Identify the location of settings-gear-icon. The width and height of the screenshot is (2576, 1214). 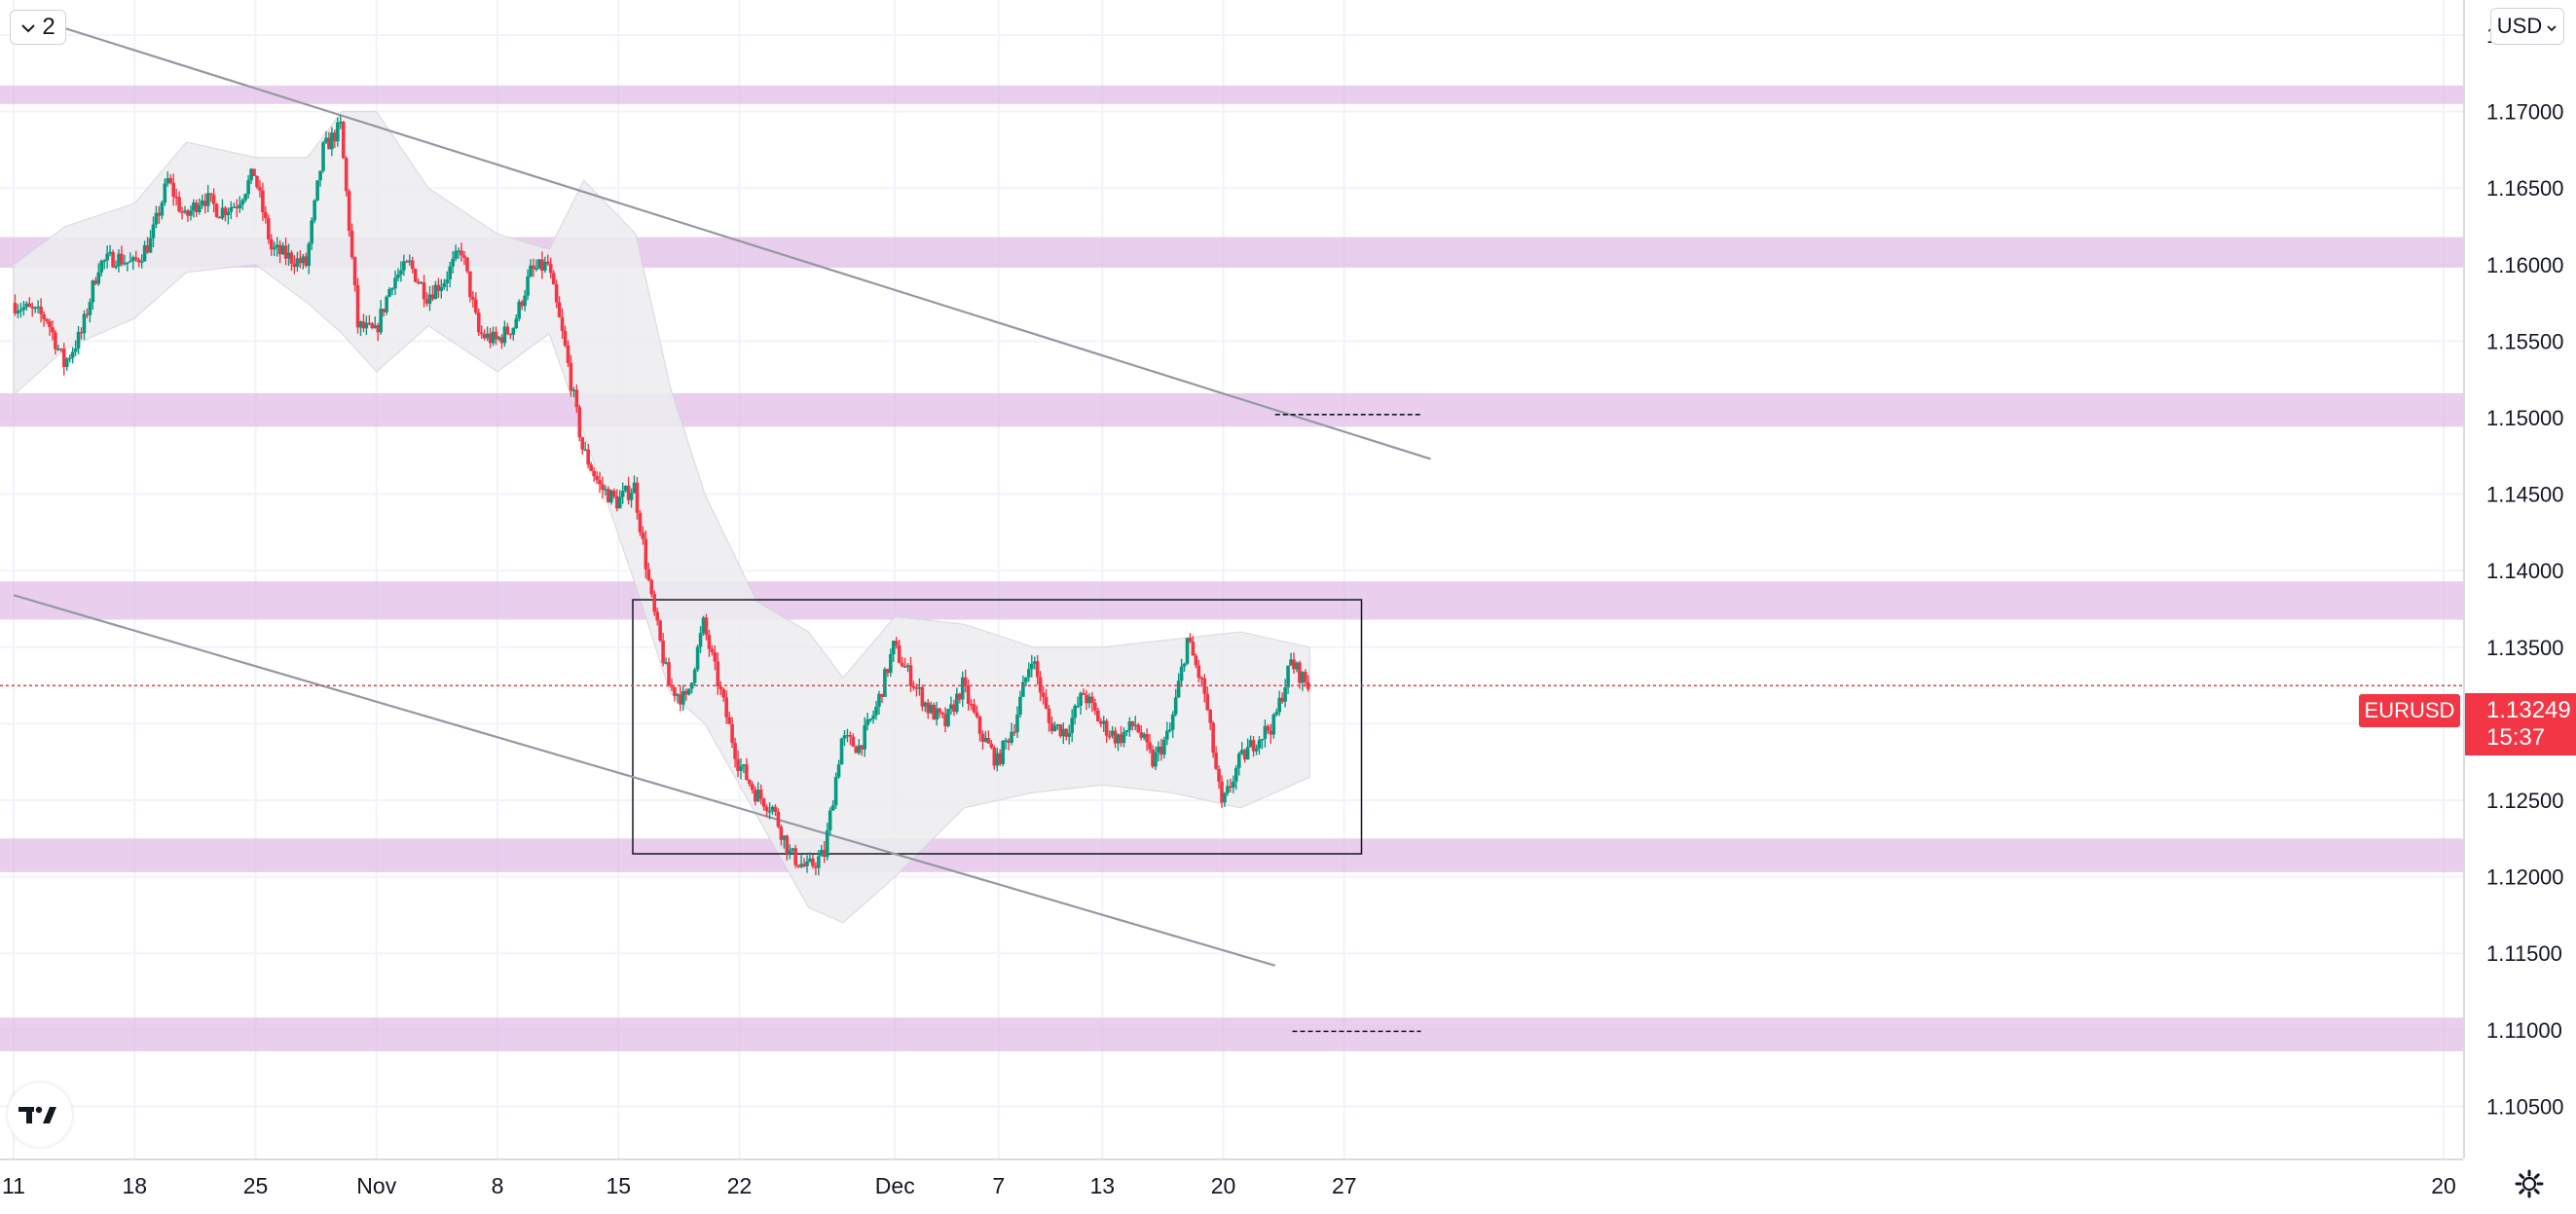
(2529, 1183).